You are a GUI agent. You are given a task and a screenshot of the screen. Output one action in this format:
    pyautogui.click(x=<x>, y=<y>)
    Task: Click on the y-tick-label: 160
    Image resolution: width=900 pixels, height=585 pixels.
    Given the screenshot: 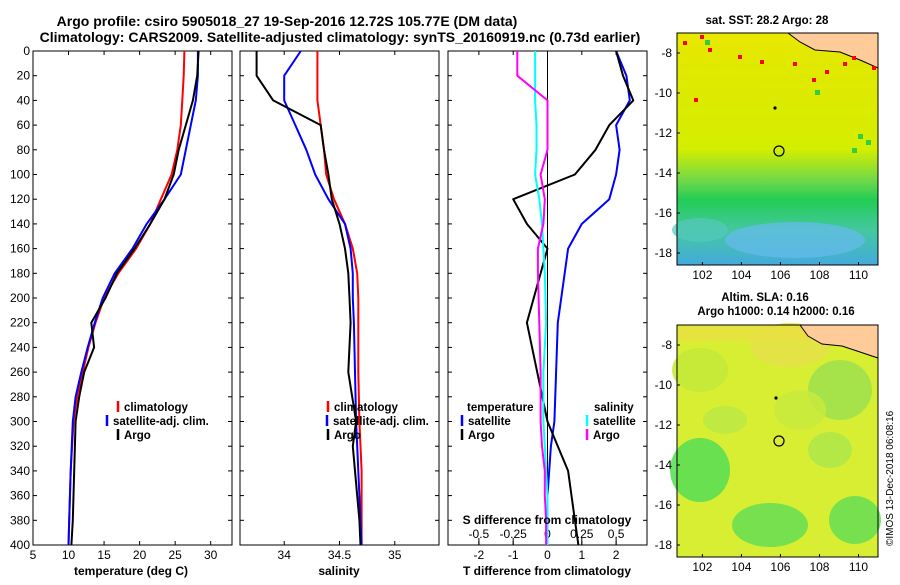 What is the action you would take?
    pyautogui.click(x=20, y=249)
    